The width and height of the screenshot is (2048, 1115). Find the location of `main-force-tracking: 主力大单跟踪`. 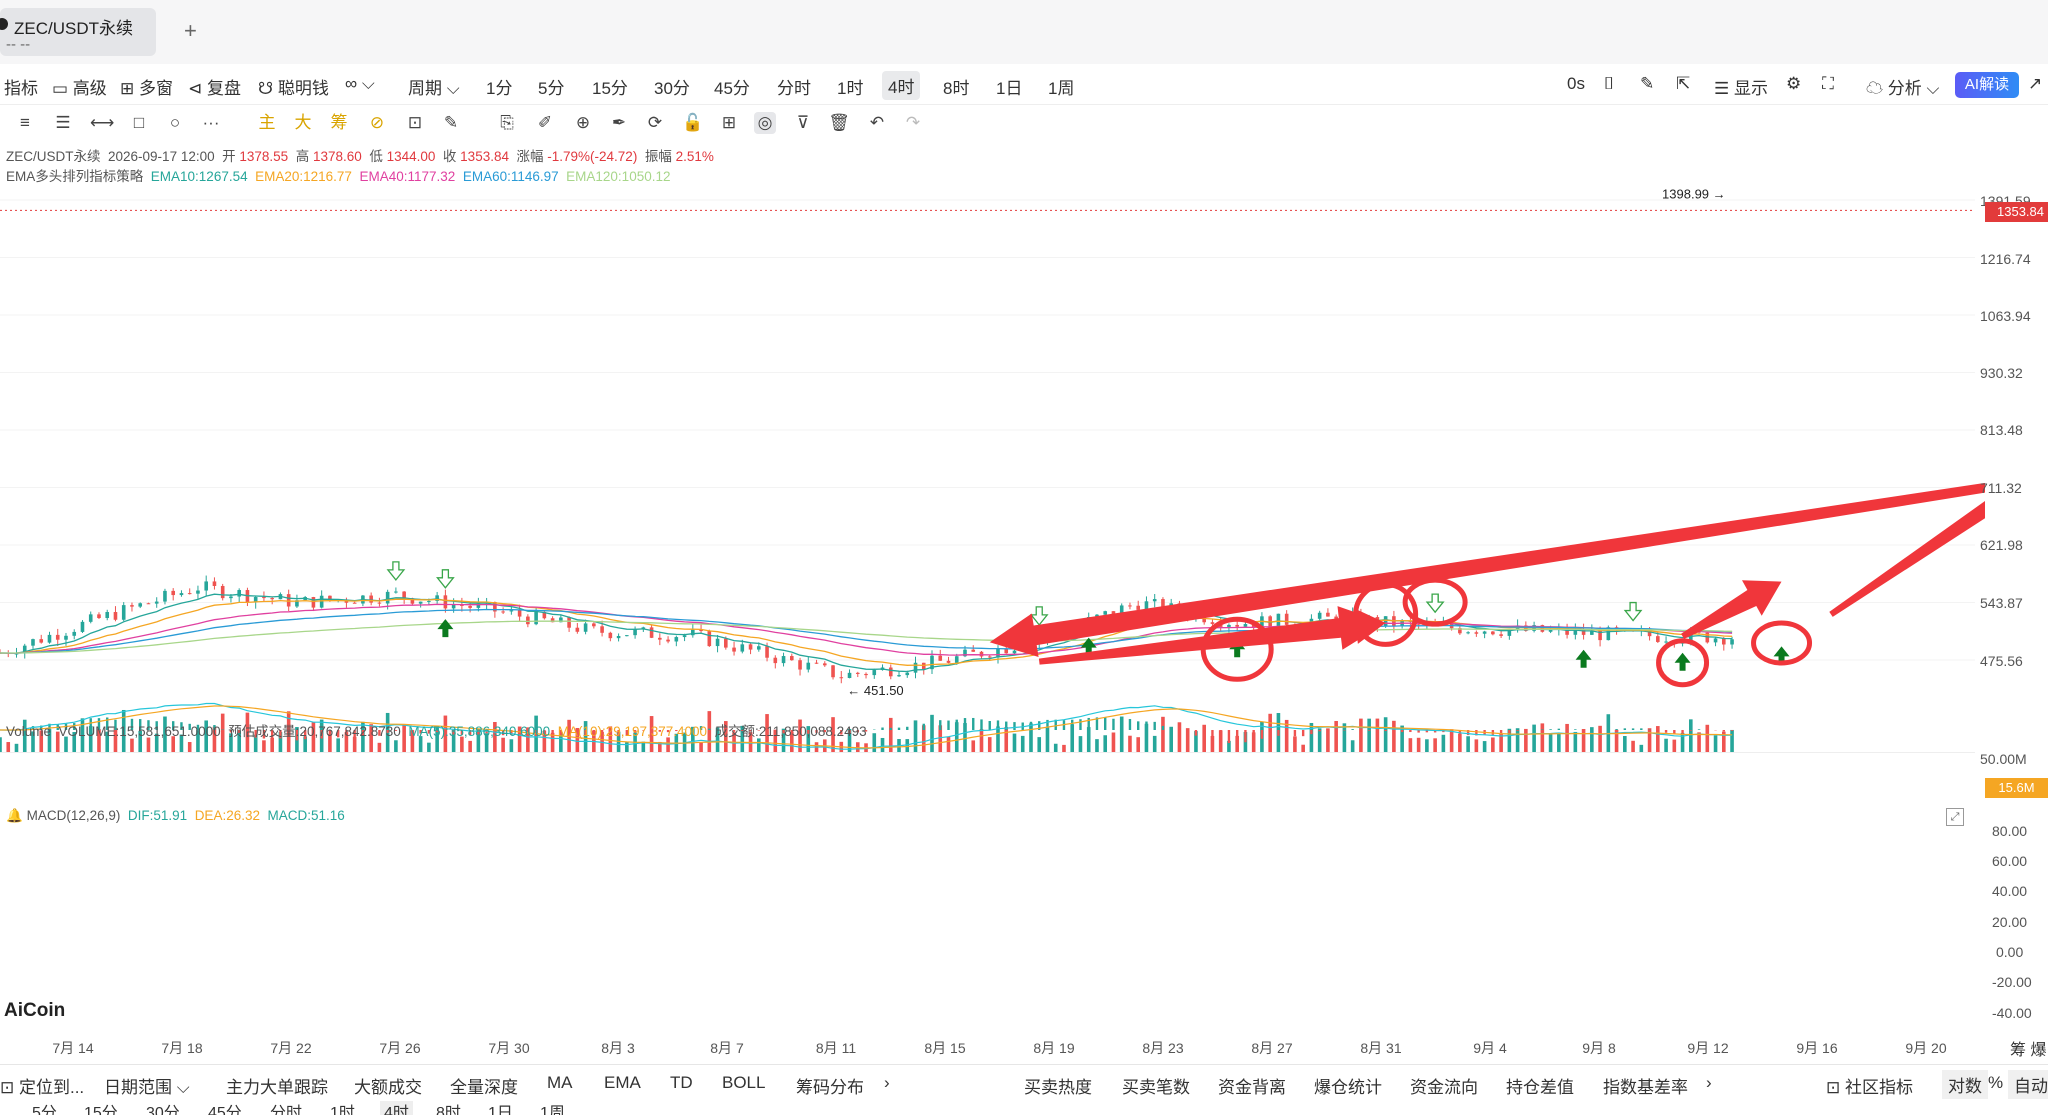

main-force-tracking: 主力大单跟踪 is located at coordinates (277, 1087).